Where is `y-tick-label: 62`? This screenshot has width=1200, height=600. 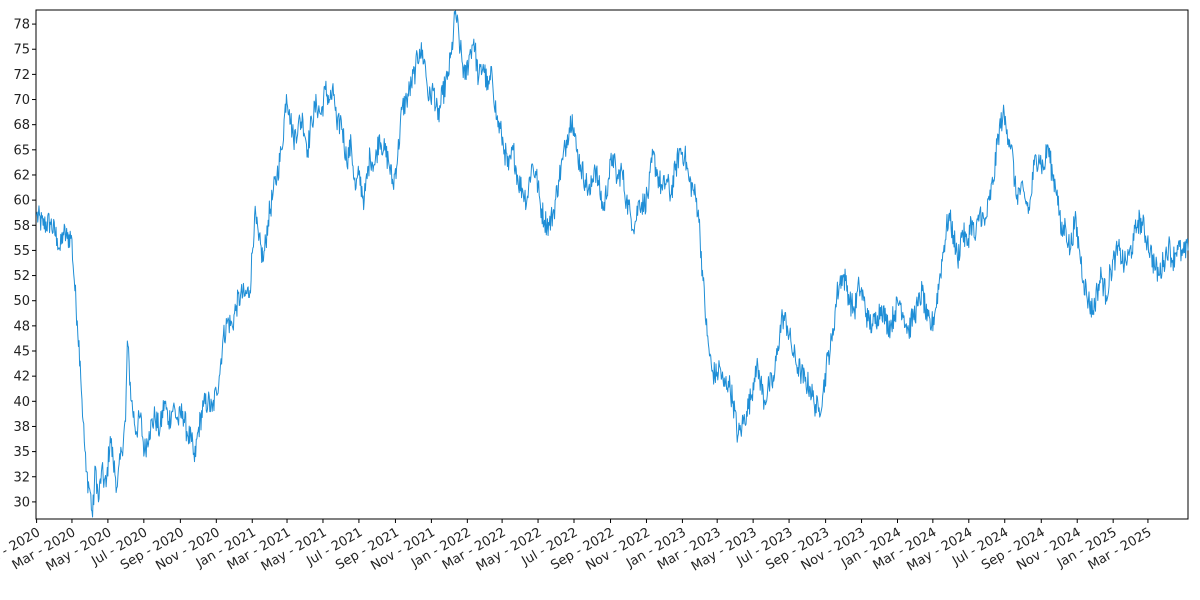 y-tick-label: 62 is located at coordinates (21, 175).